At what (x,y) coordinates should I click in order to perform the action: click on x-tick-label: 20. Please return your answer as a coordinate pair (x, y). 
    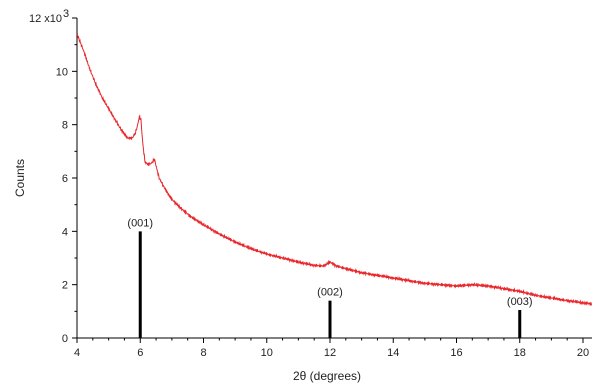
    Looking at the image, I should click on (583, 353).